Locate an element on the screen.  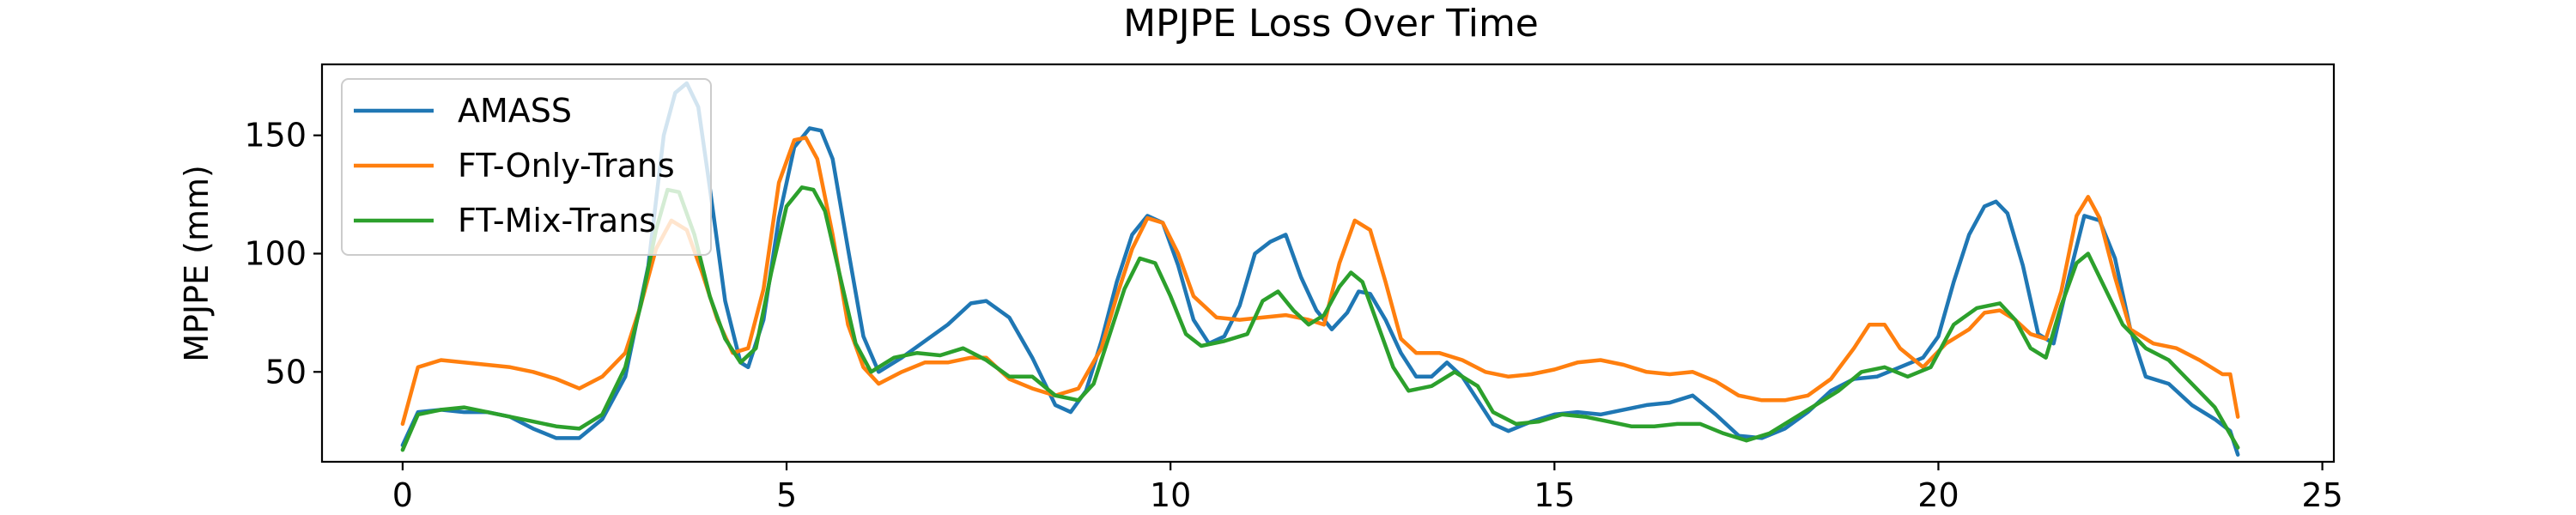
y-axis: 50 100 150 is located at coordinates (283, 254).